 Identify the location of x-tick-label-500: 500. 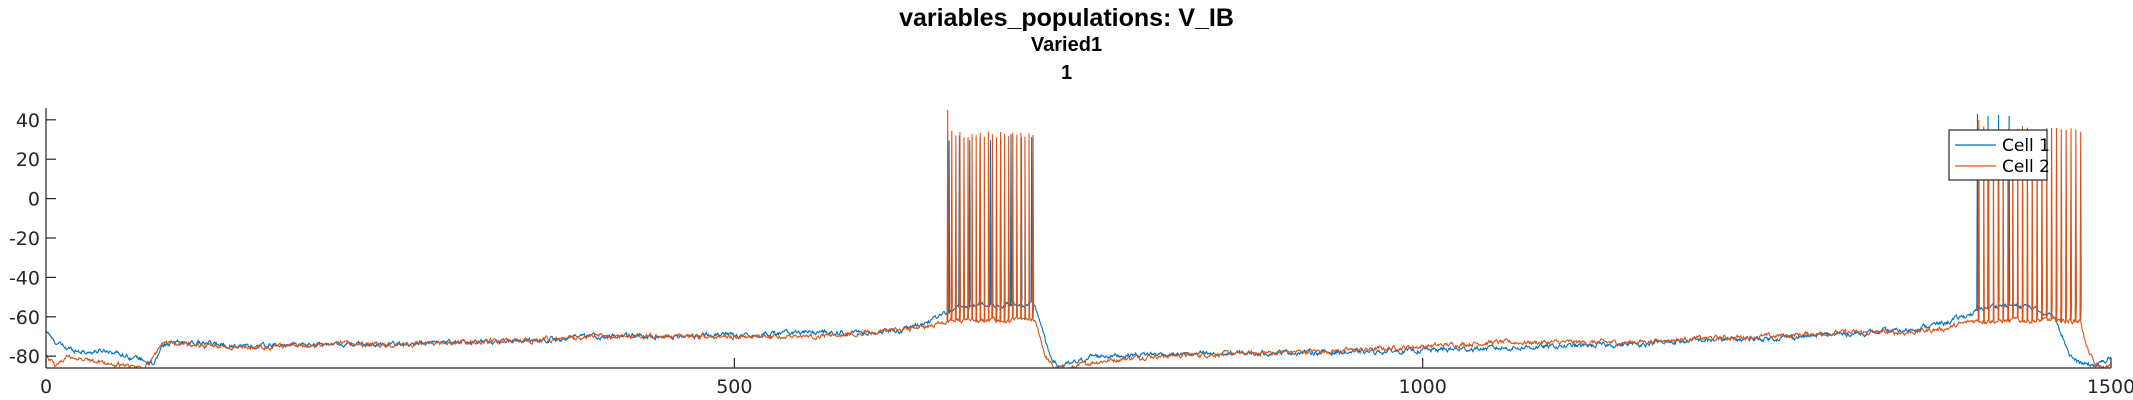
(734, 387).